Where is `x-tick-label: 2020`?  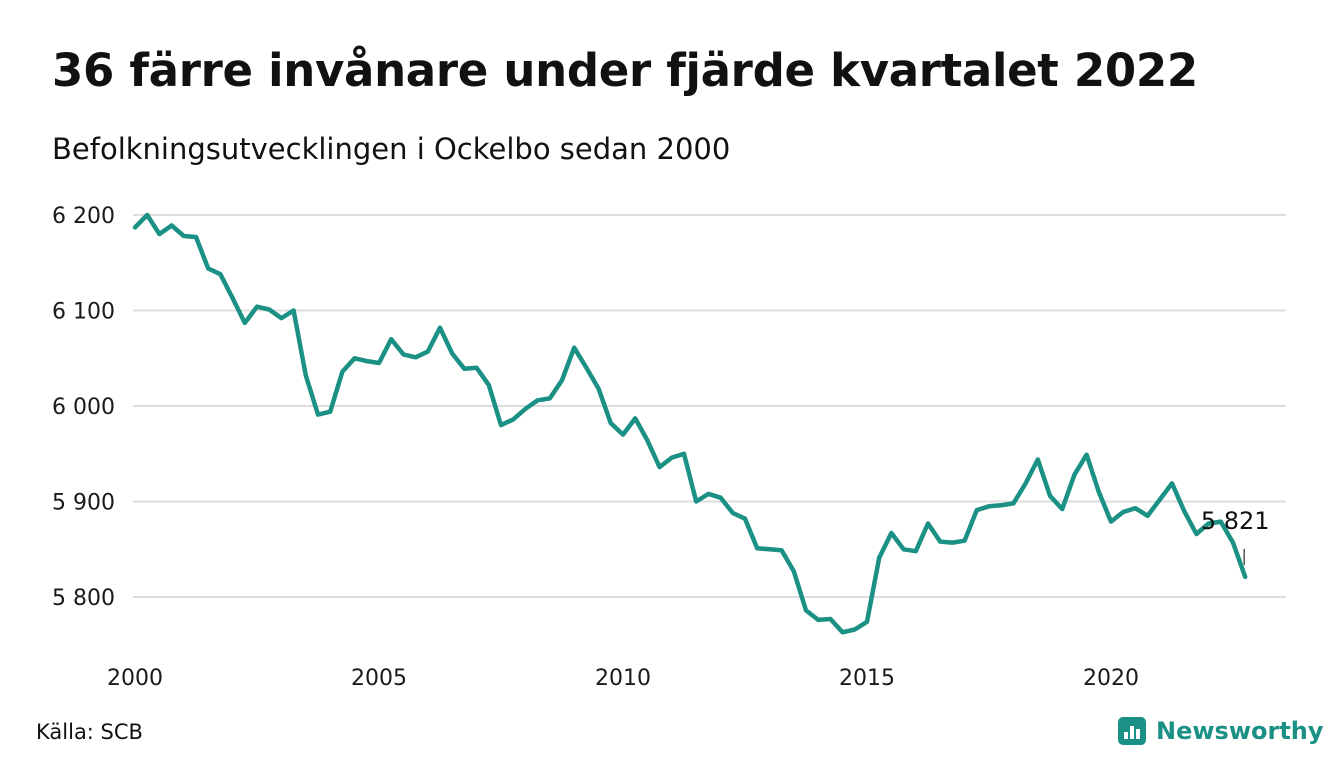 x-tick-label: 2020 is located at coordinates (1111, 678).